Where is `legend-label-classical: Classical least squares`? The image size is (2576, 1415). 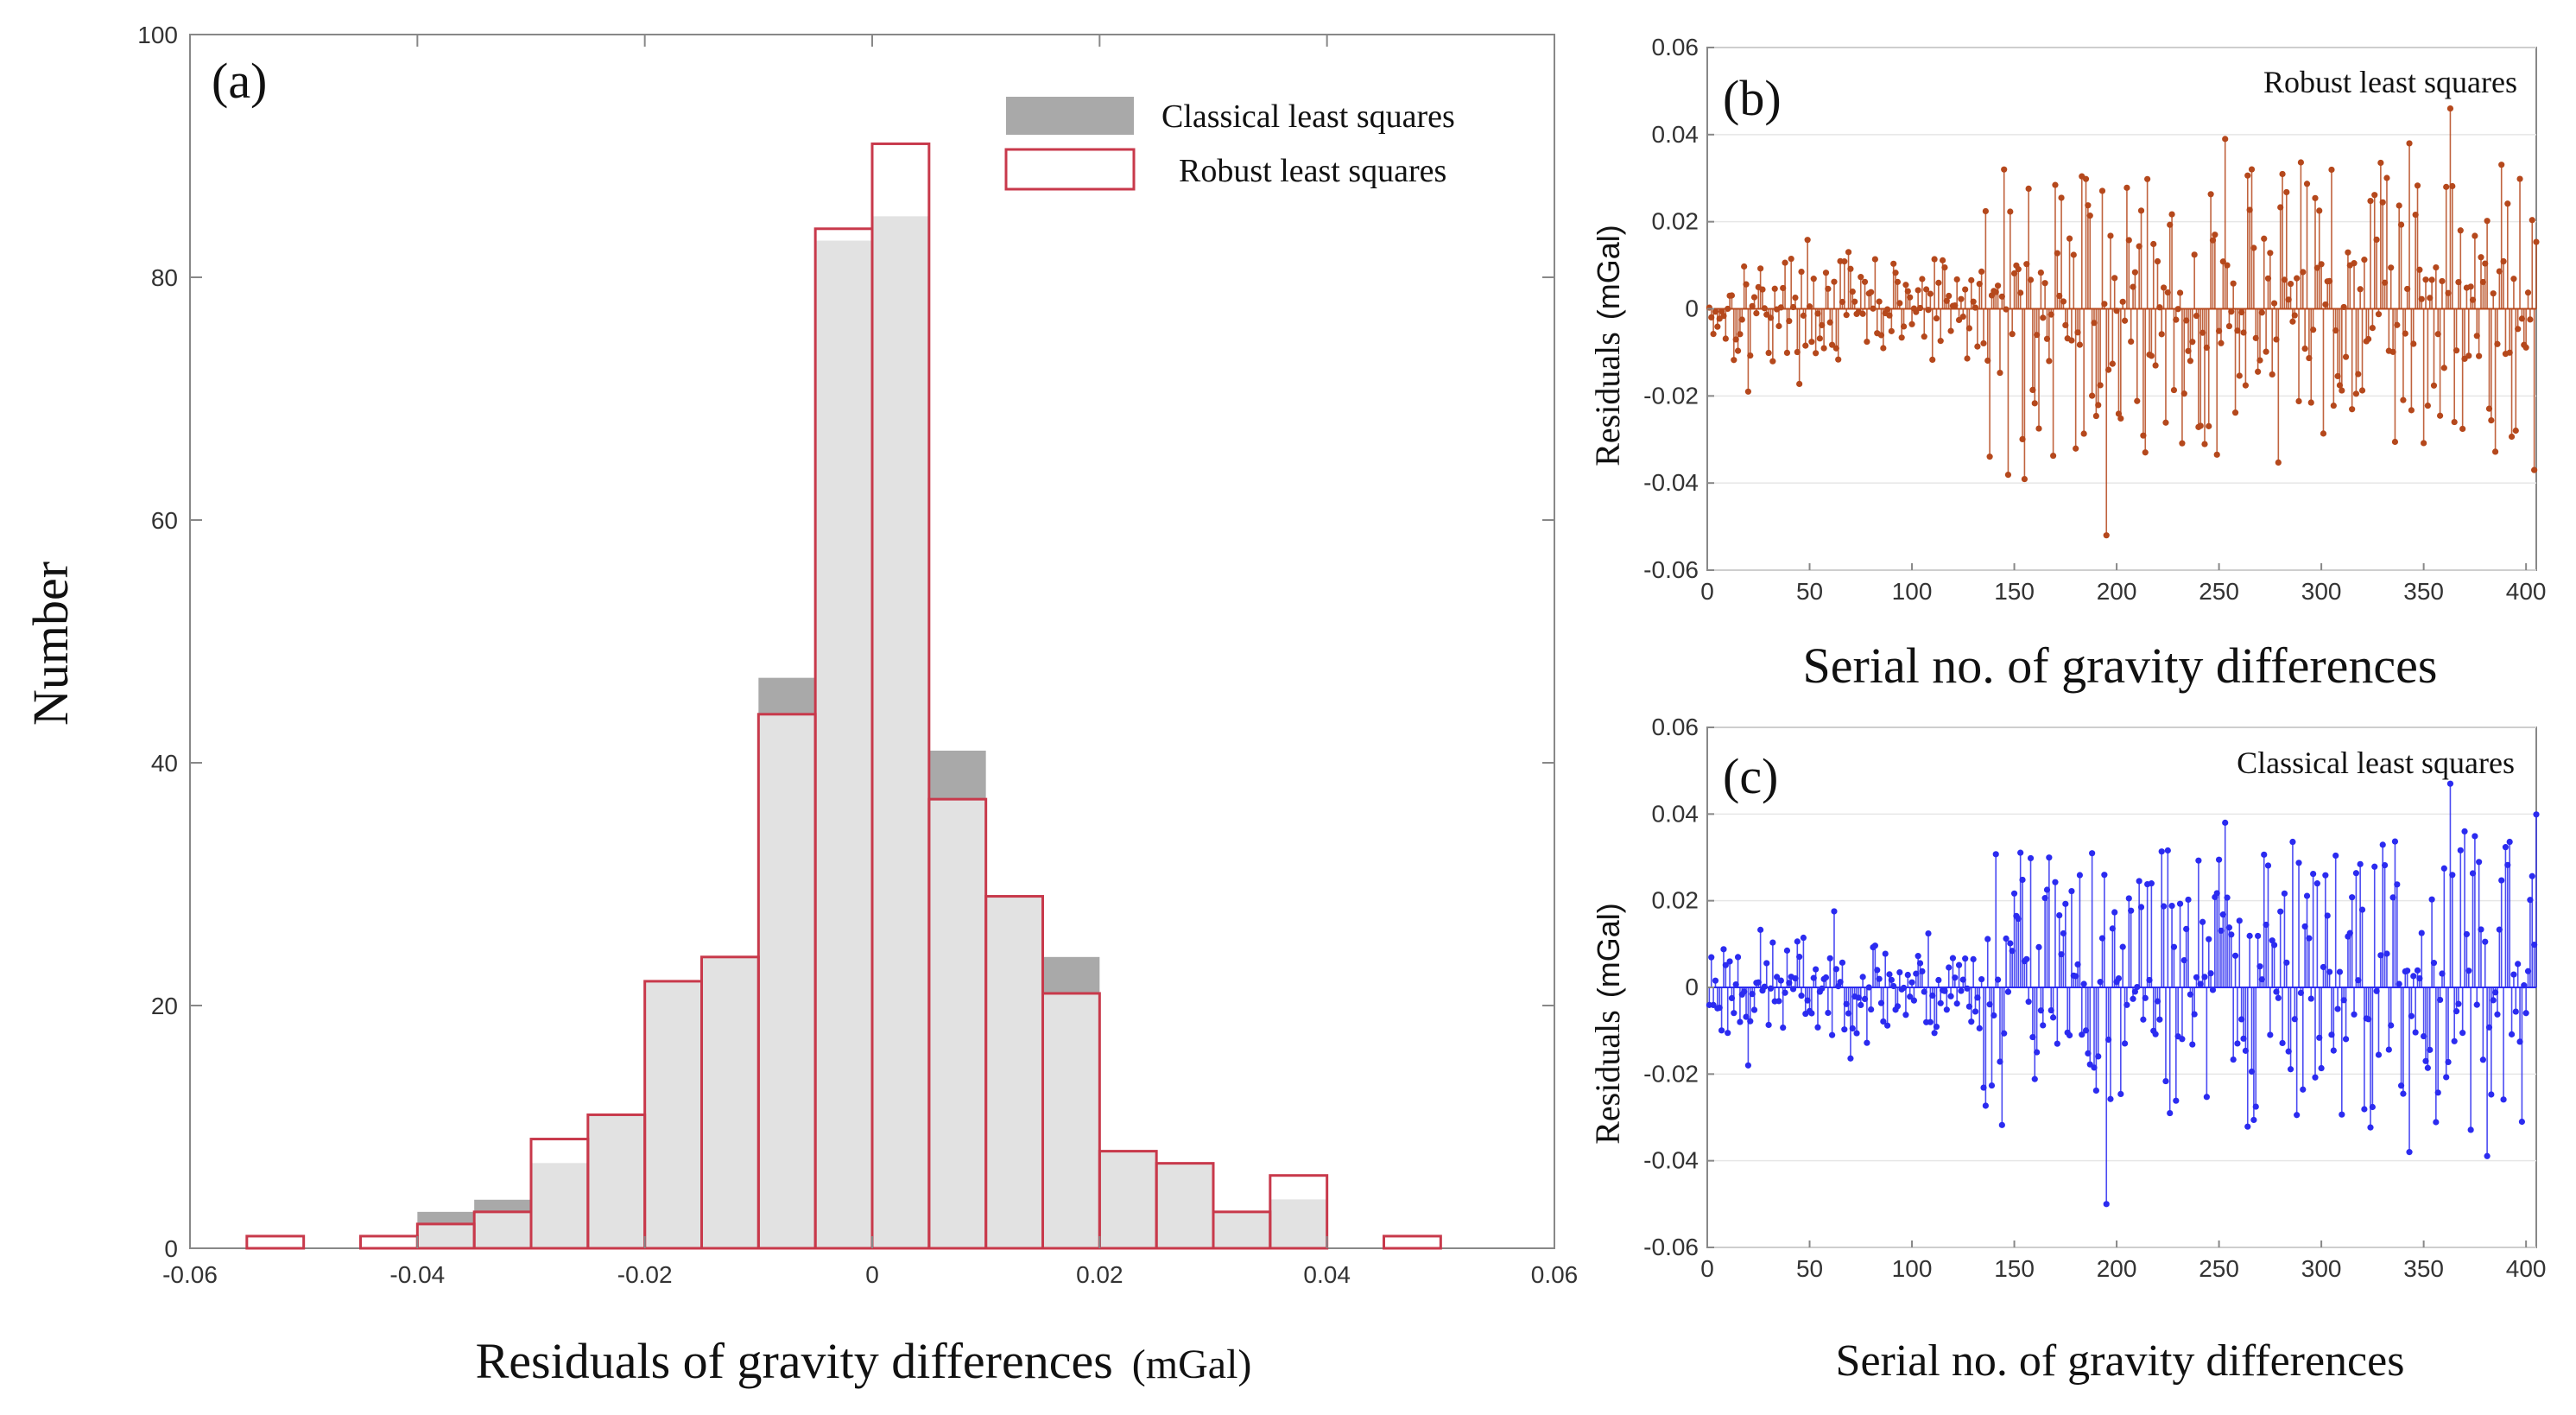
legend-label-classical: Classical least squares is located at coordinates (1308, 117).